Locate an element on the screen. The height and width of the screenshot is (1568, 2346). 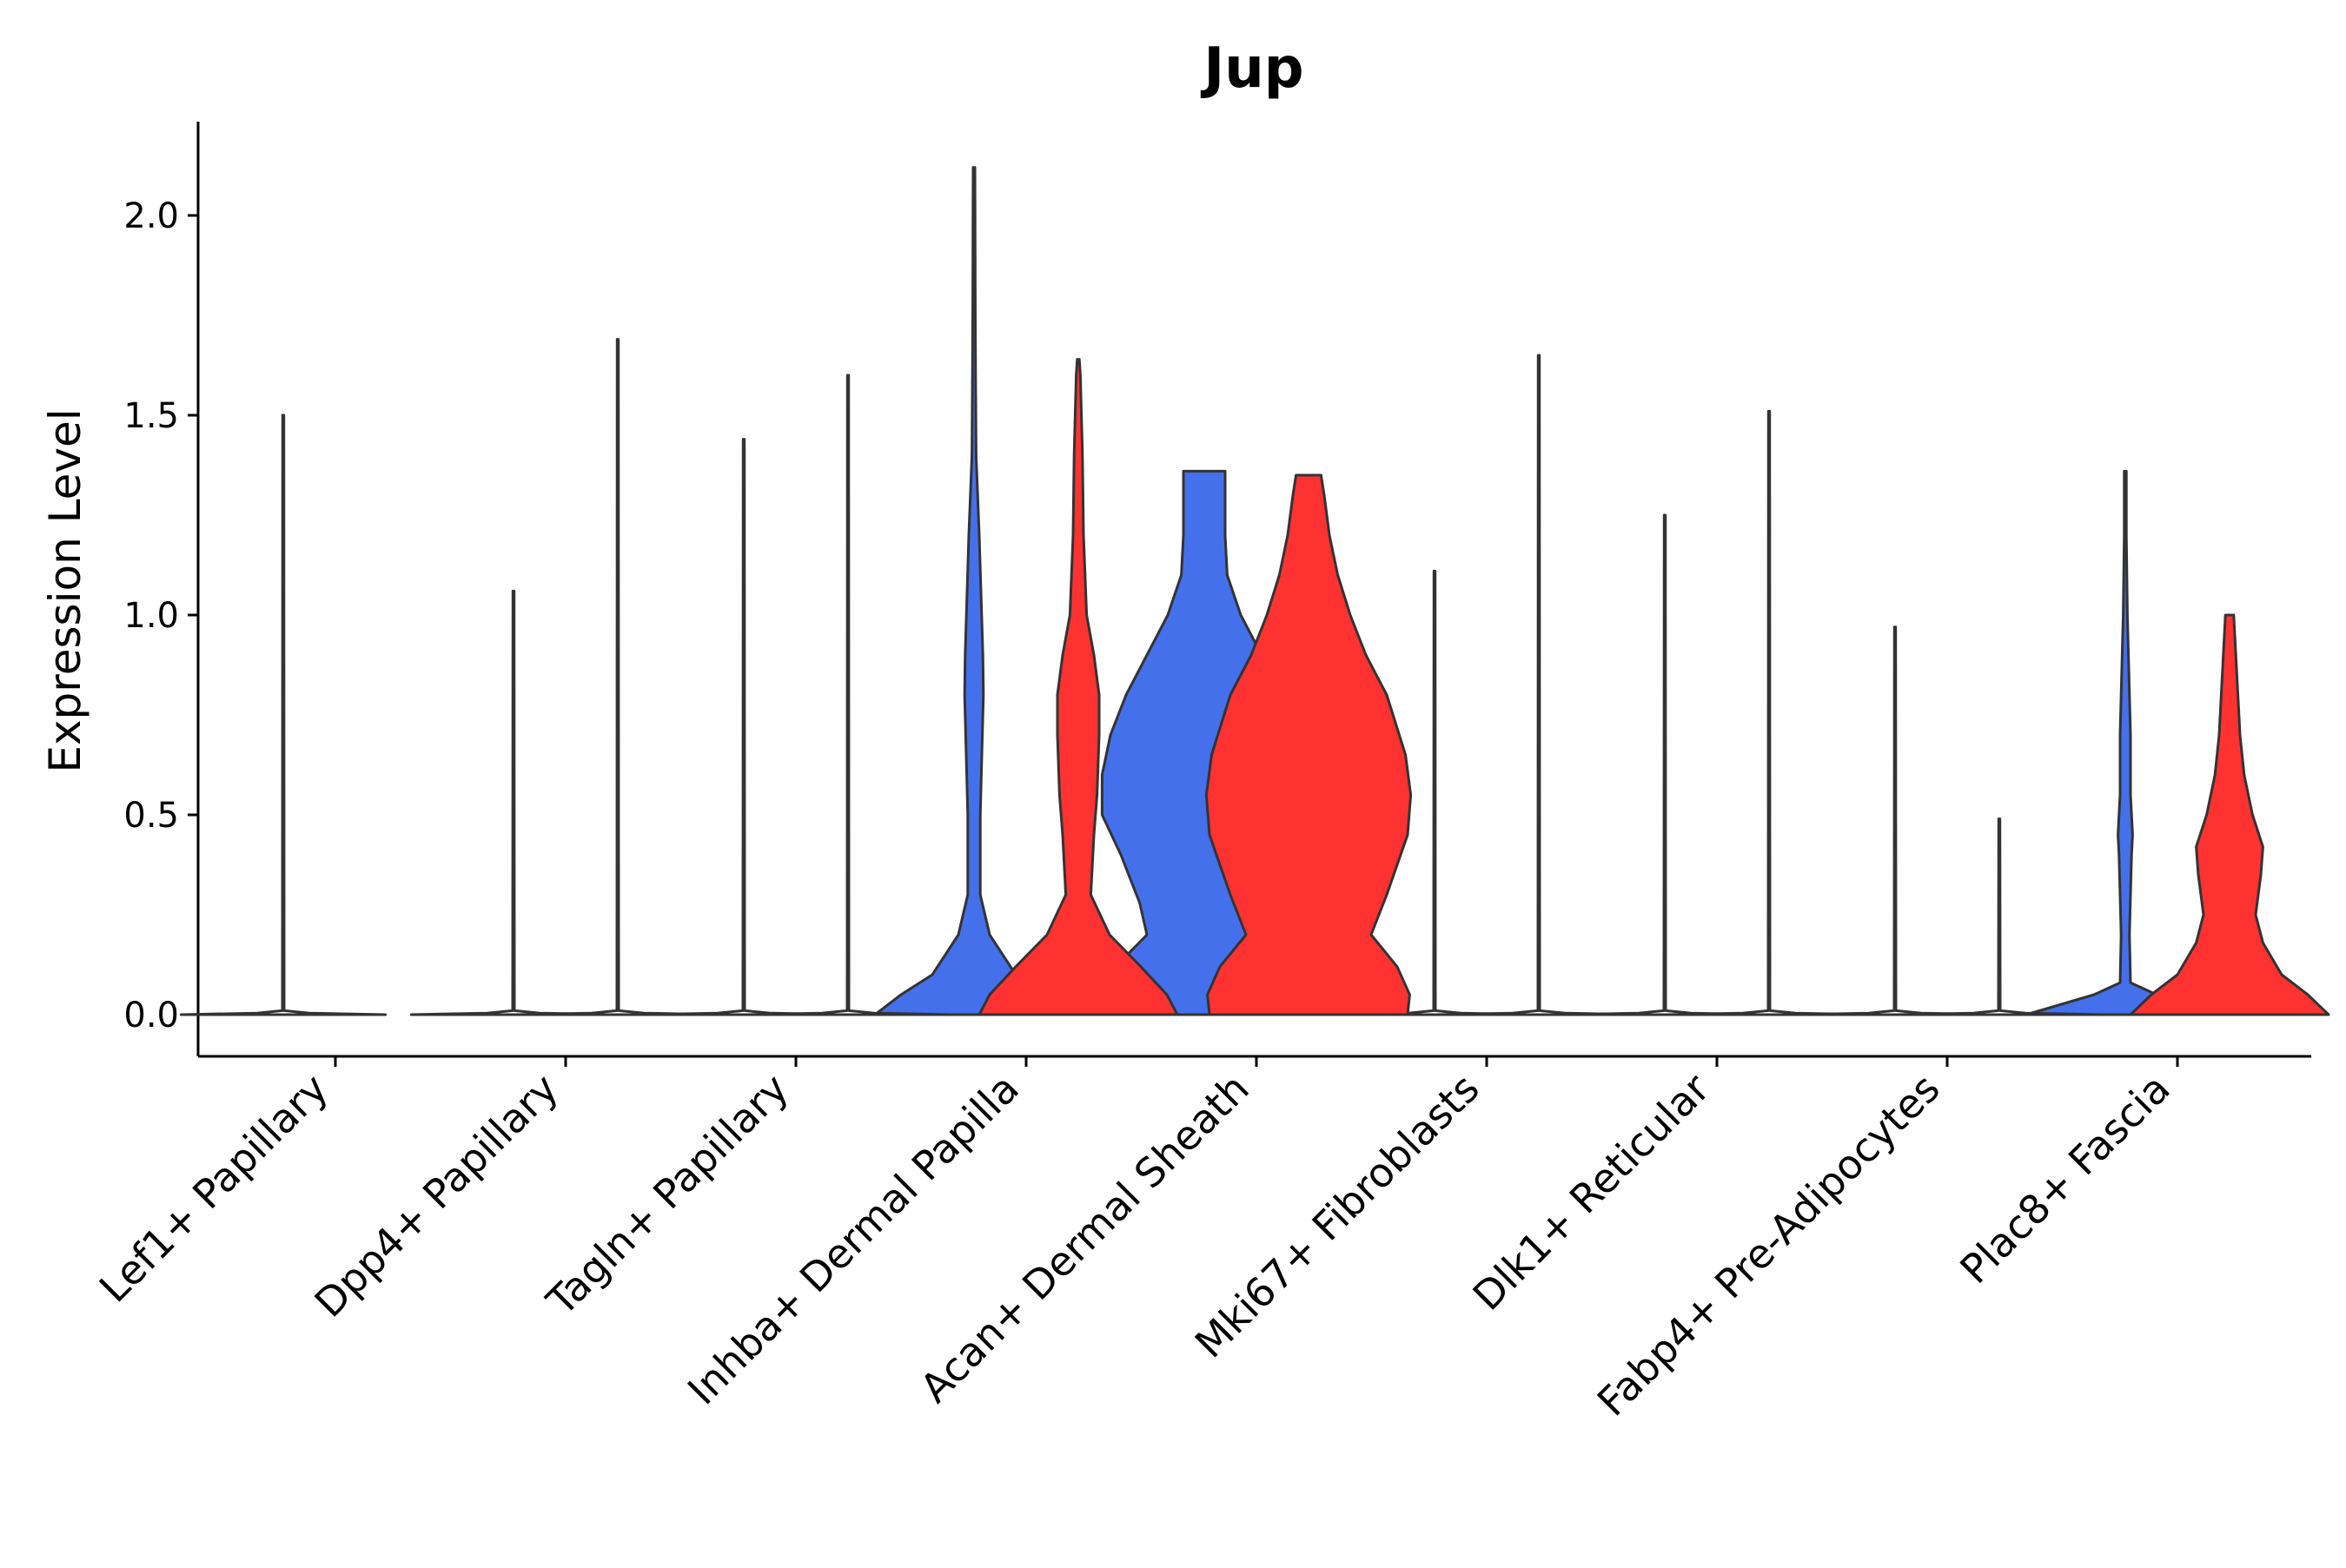
chart-title: Jup is located at coordinates (1252, 68).